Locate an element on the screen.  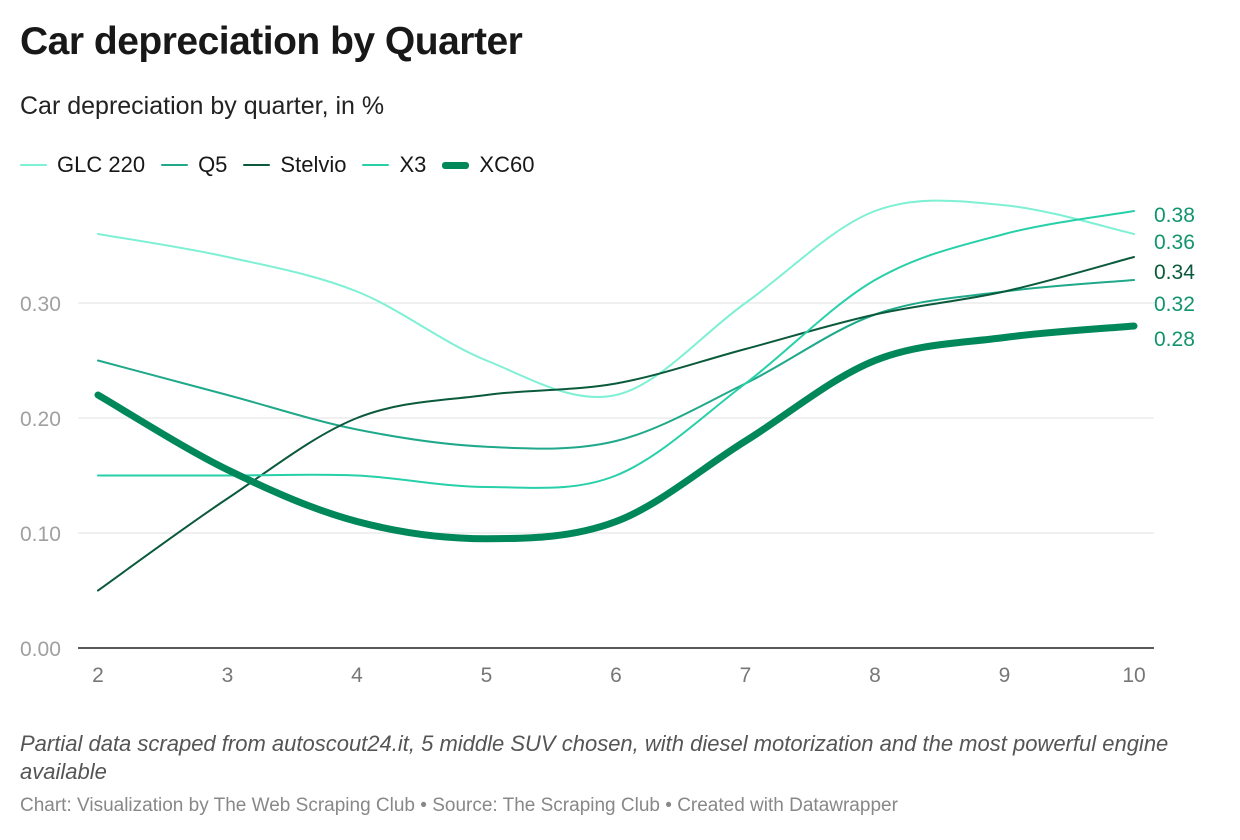
x-tick-label: 8 is located at coordinates (875, 675).